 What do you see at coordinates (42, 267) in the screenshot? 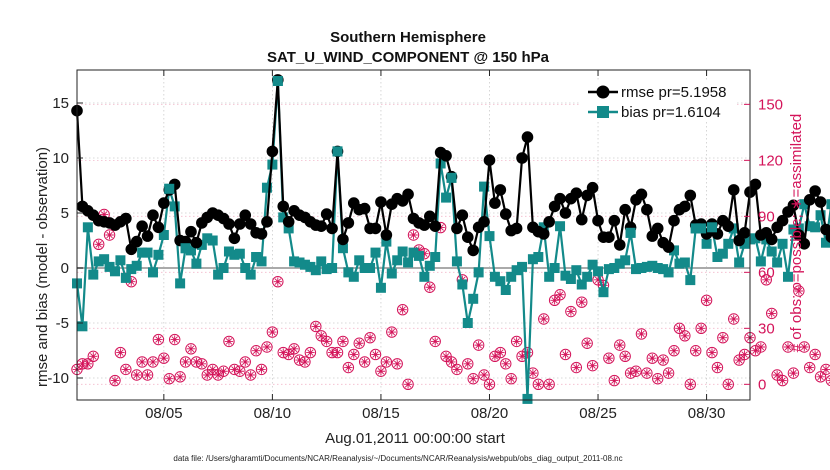
I see `y-axis-label: rmse and bias (model - observation)` at bounding box center [42, 267].